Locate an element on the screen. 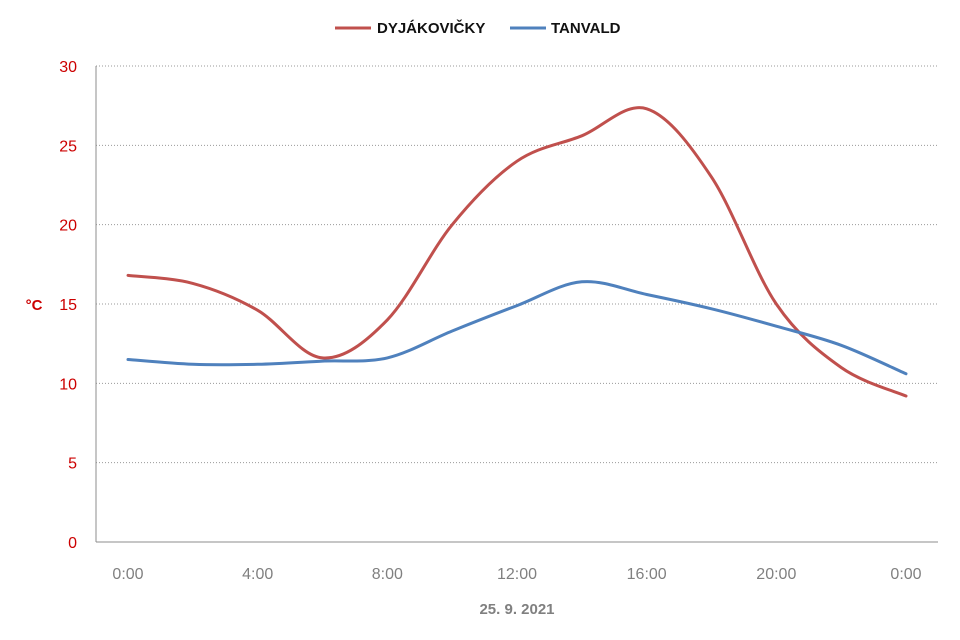  y-axis-label: °C is located at coordinates (34, 305).